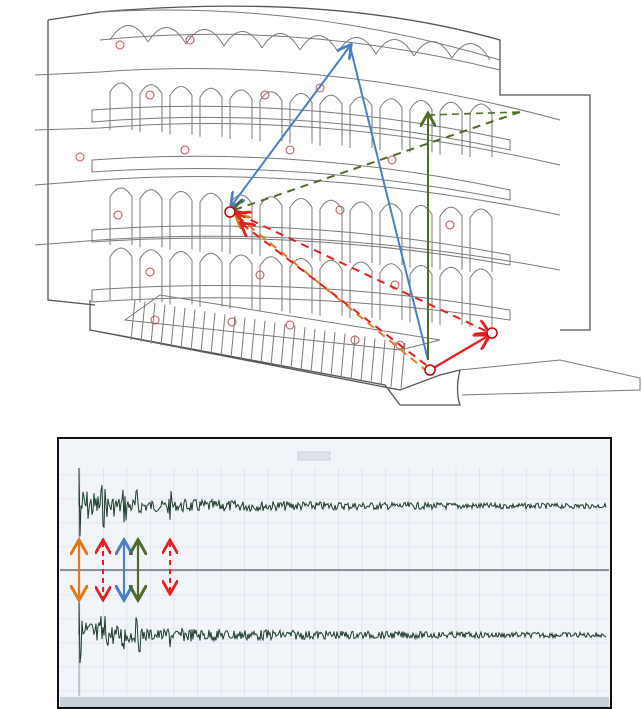  Describe the element at coordinates (430, 370) in the screenshot. I see `source` at that location.